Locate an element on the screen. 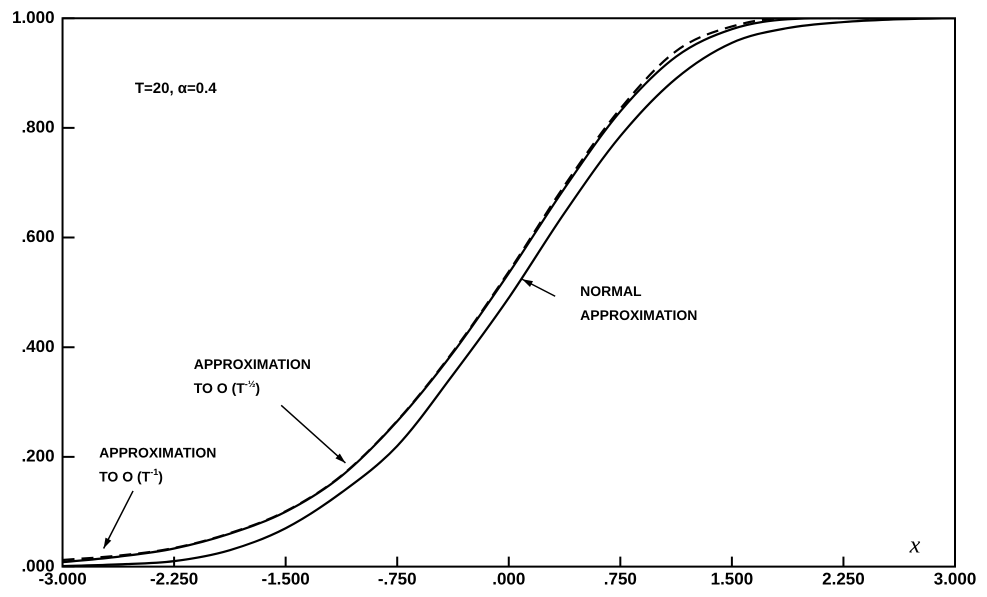 This screenshot has width=987, height=597. y-tick-label: .200 is located at coordinates (38, 456).